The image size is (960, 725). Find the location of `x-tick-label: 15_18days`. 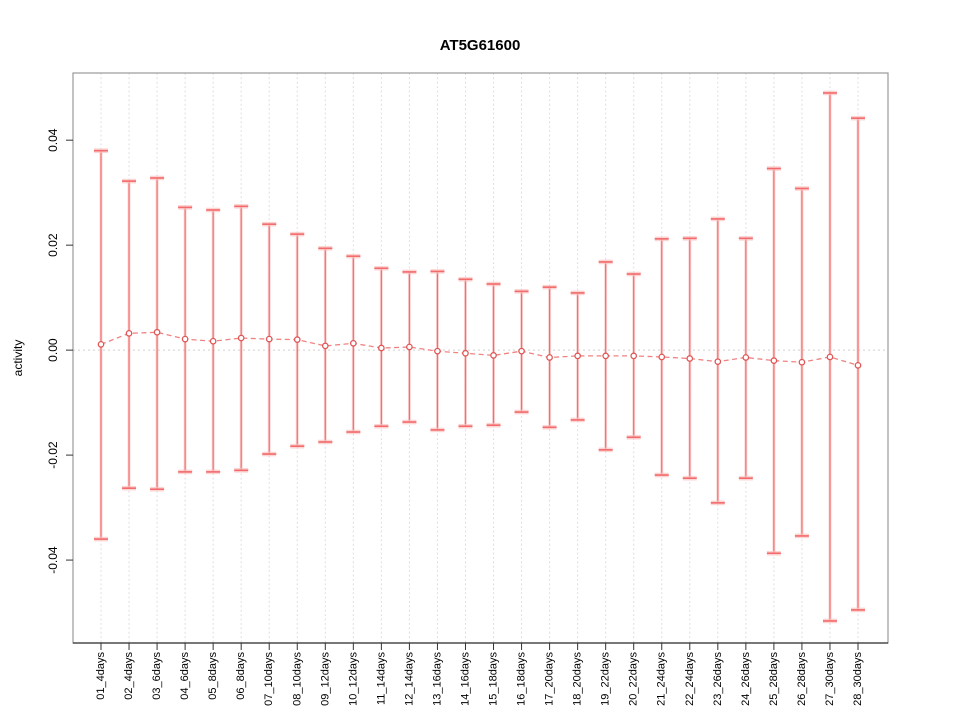

x-tick-label: 15_18days is located at coordinates (494, 679).